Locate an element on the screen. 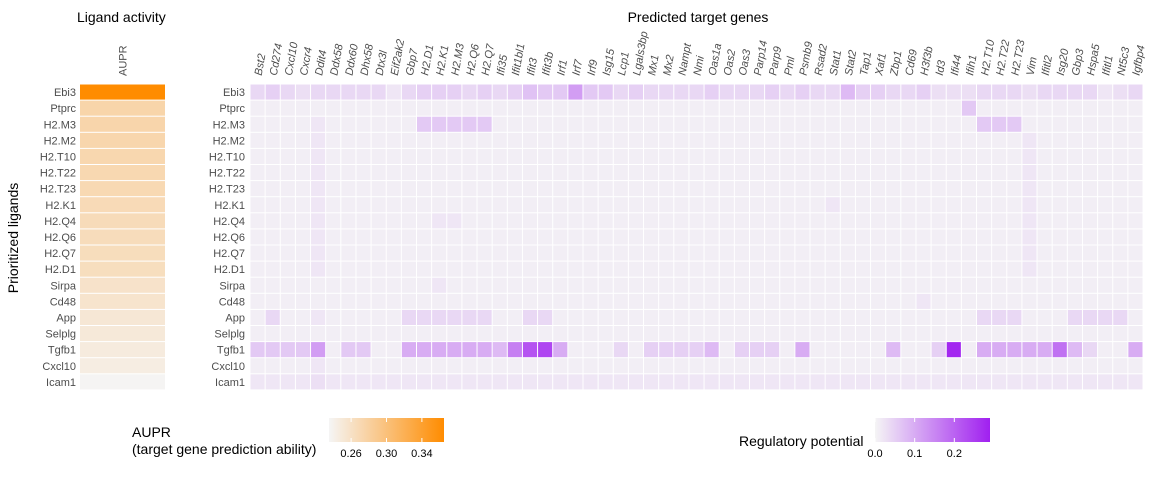  gene-tick-label: Oas3 is located at coordinates (745, 62).